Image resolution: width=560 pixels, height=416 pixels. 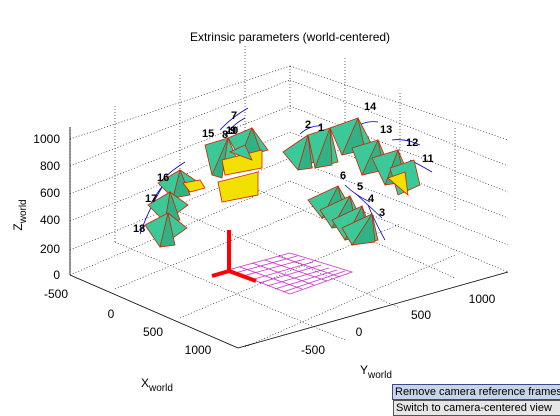 What do you see at coordinates (157, 385) in the screenshot?
I see `x-axis-label: Xworld` at bounding box center [157, 385].